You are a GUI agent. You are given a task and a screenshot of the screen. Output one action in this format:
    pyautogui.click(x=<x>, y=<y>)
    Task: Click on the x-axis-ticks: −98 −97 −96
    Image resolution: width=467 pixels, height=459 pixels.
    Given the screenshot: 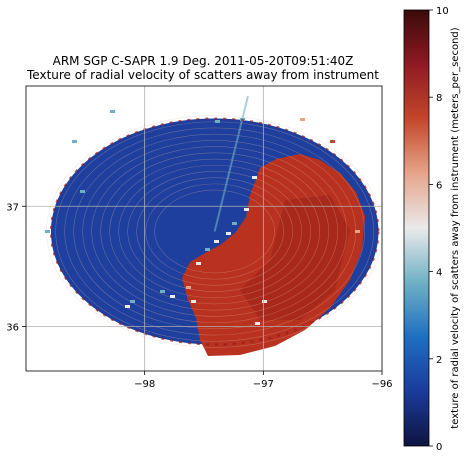 What is the action you would take?
    pyautogui.click(x=263, y=380)
    